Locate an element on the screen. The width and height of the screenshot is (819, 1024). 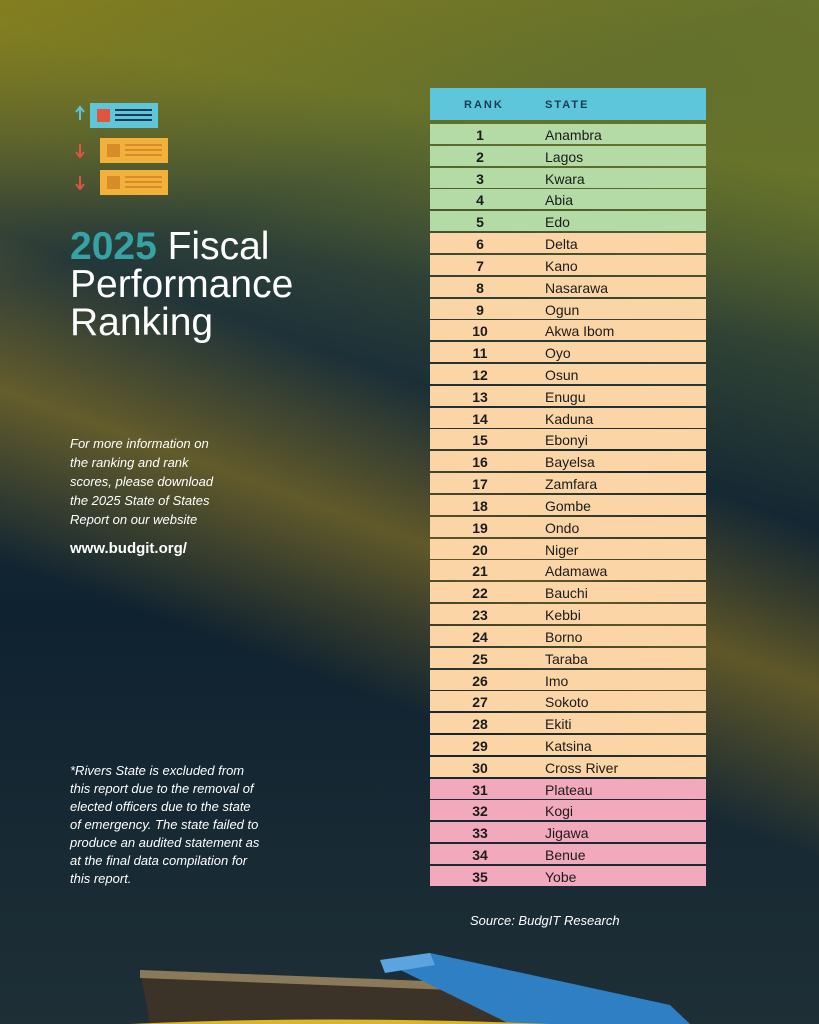
state-cell: Jigawa is located at coordinates (567, 833).